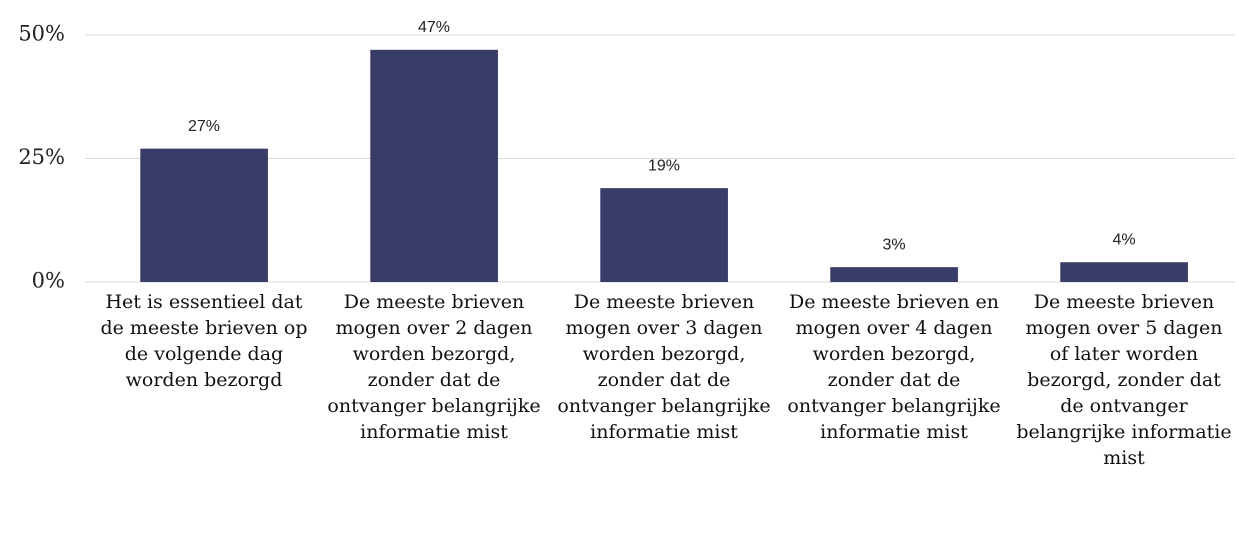  I want to click on value-label: 4%, so click(1123, 239).